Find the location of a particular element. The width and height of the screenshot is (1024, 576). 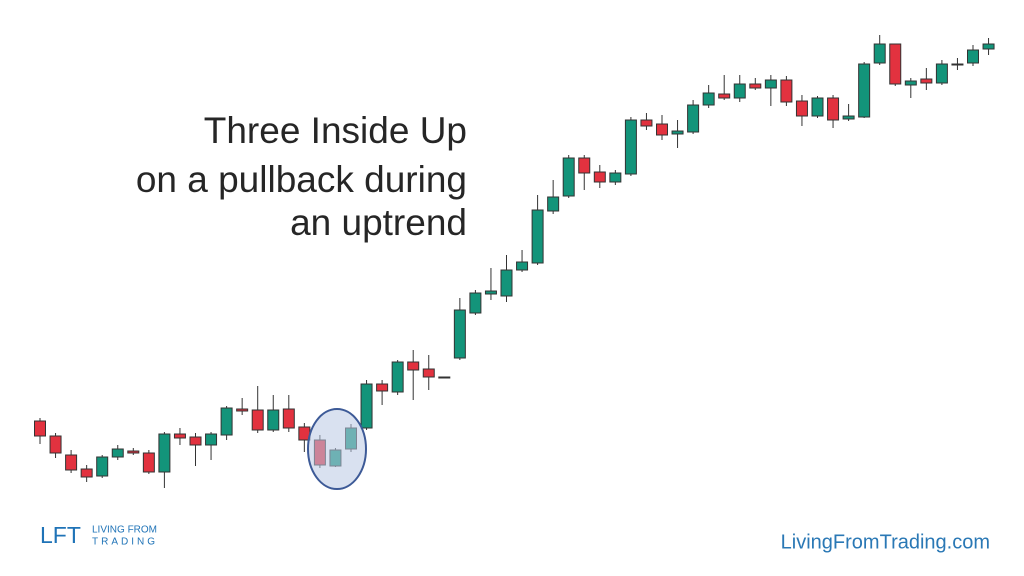

website: LivingFromTrading.com is located at coordinates (885, 542).